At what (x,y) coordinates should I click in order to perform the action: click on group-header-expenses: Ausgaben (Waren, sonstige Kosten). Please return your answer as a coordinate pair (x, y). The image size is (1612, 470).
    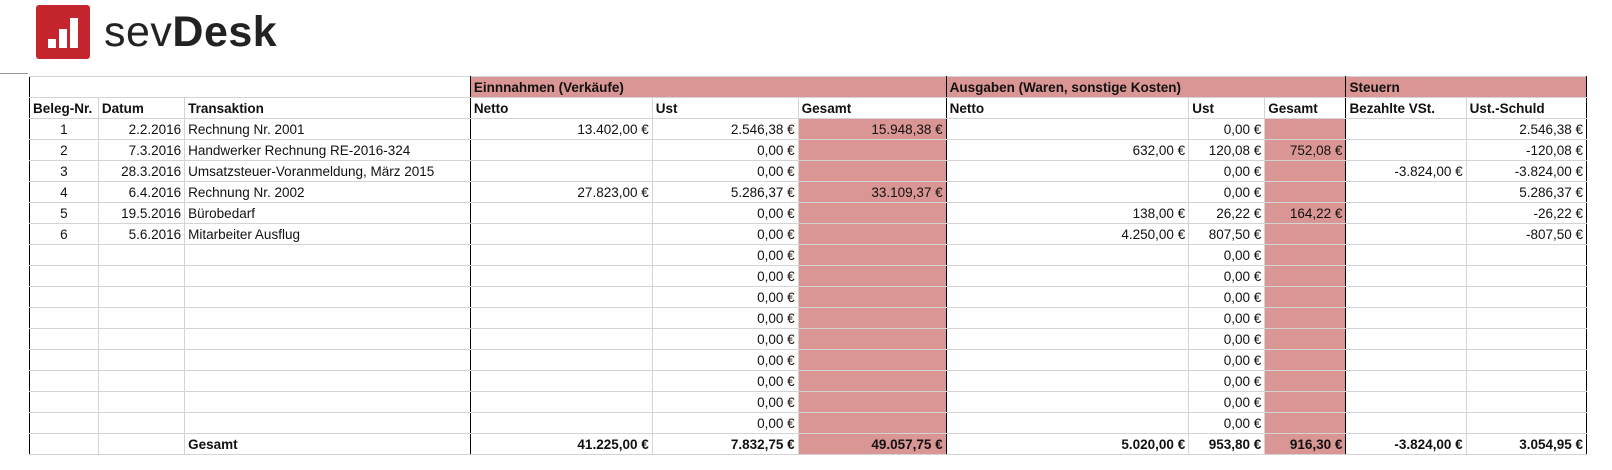
    Looking at the image, I should click on (1146, 87).